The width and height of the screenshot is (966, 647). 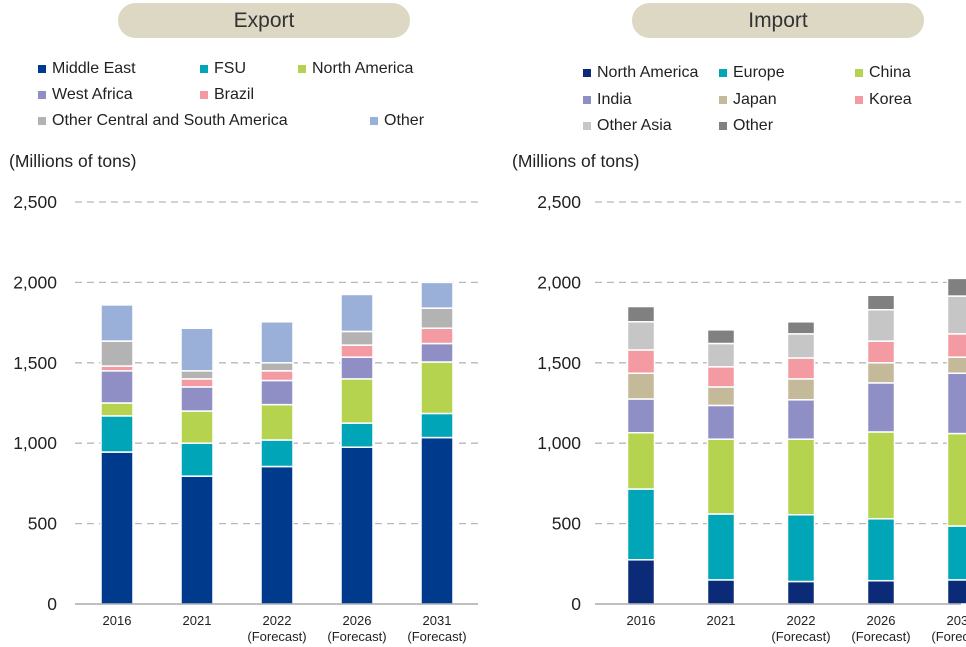 I want to click on x-tick-label: 2016, so click(x=641, y=620).